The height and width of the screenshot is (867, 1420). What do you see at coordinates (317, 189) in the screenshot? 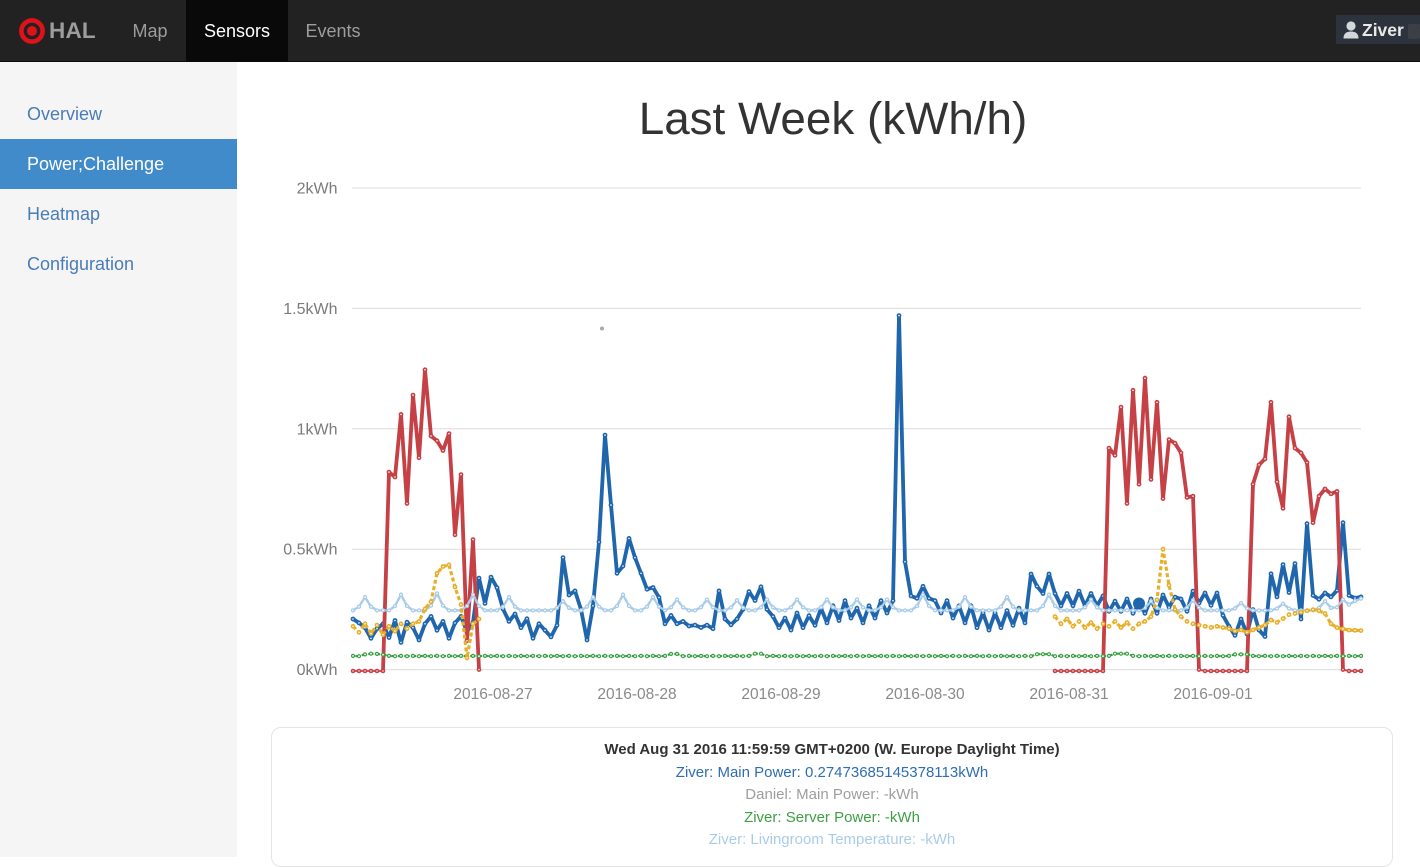
I see `svg-text: 2kWh` at bounding box center [317, 189].